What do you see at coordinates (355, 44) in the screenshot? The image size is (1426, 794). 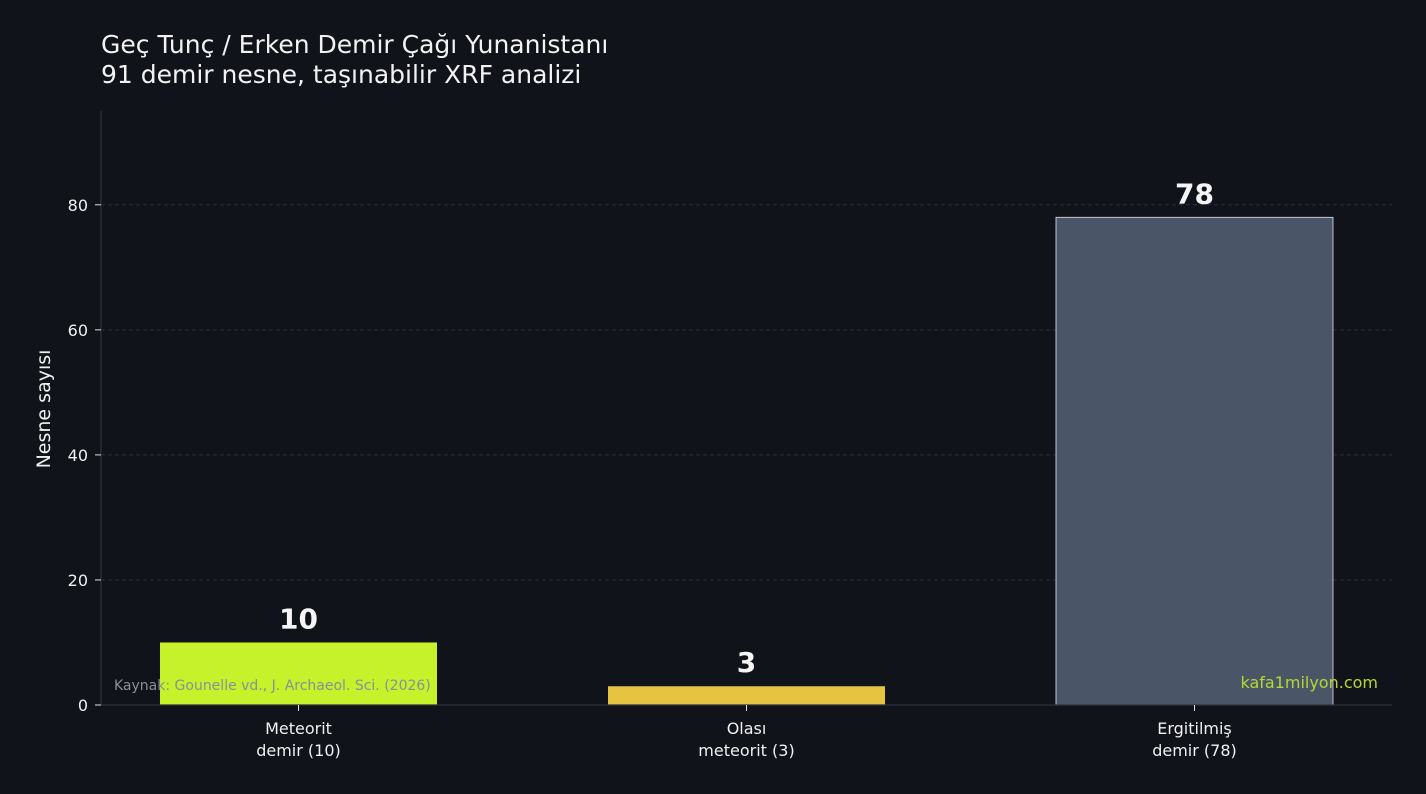 I see `title-line-1: Geç Tunç / Erken Demir Çağı Yunanistanı` at bounding box center [355, 44].